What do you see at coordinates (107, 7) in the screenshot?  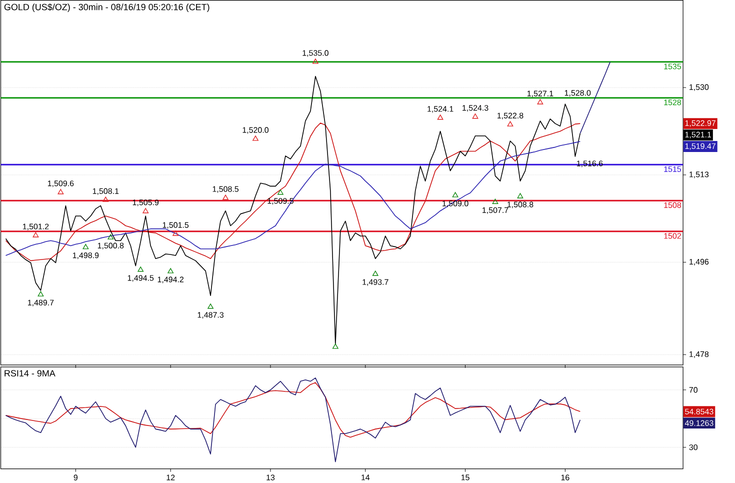 I see `chart-title: GOLD (US$/OZ) - 30min - 08/16/19 05:20:16 (CET)` at bounding box center [107, 7].